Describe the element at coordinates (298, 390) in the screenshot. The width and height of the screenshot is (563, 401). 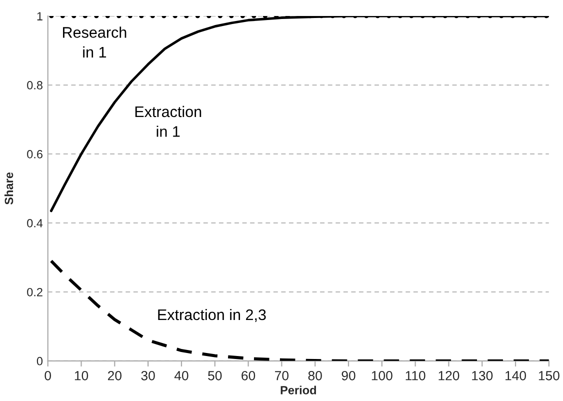
I see `x-axis-title: Period` at that location.